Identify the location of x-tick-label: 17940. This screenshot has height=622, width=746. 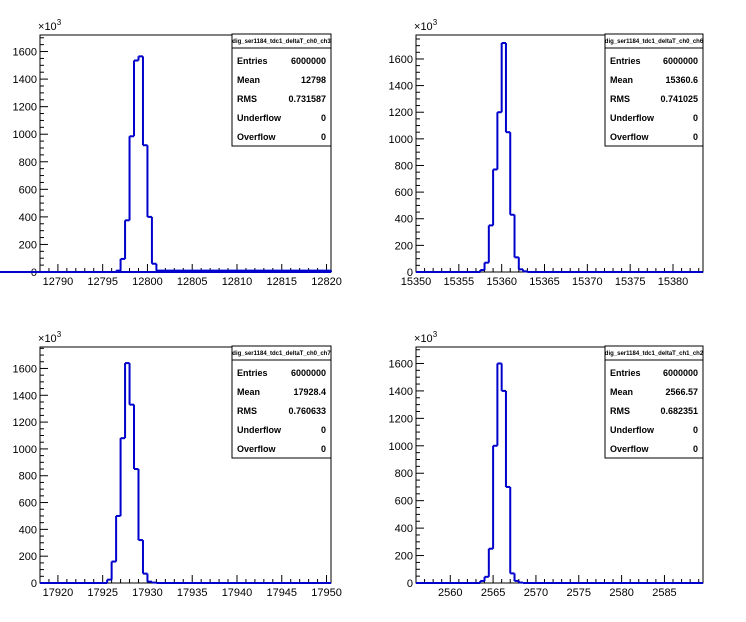
(237, 593).